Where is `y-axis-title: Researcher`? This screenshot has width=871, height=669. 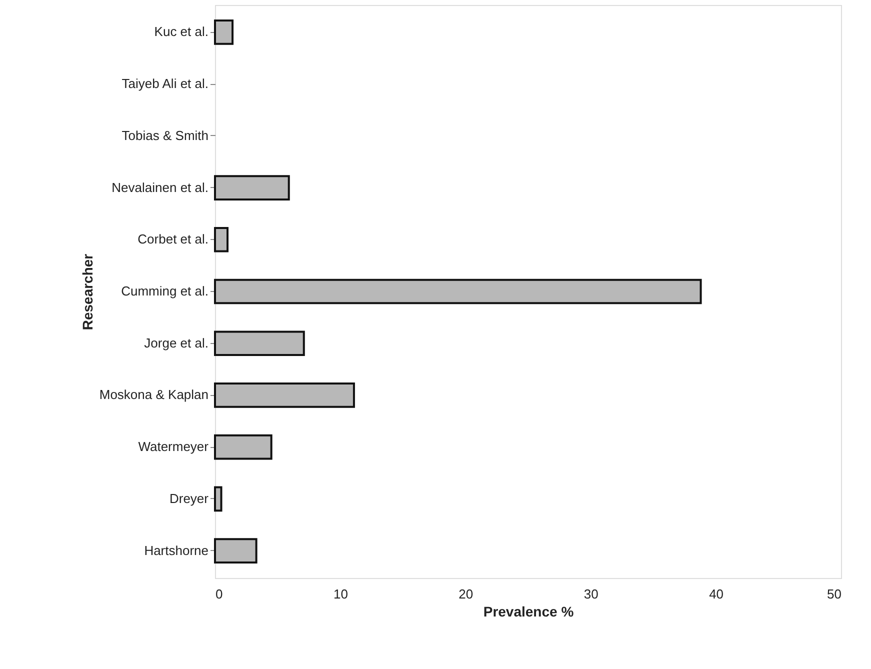 y-axis-title: Researcher is located at coordinates (87, 291).